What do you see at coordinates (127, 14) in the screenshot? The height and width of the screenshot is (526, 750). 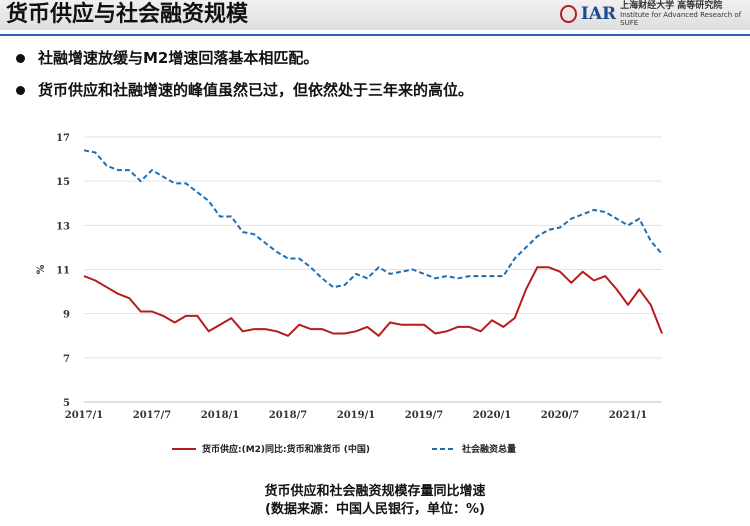 I see `slide-title: 货币供应与社会融资规模` at bounding box center [127, 14].